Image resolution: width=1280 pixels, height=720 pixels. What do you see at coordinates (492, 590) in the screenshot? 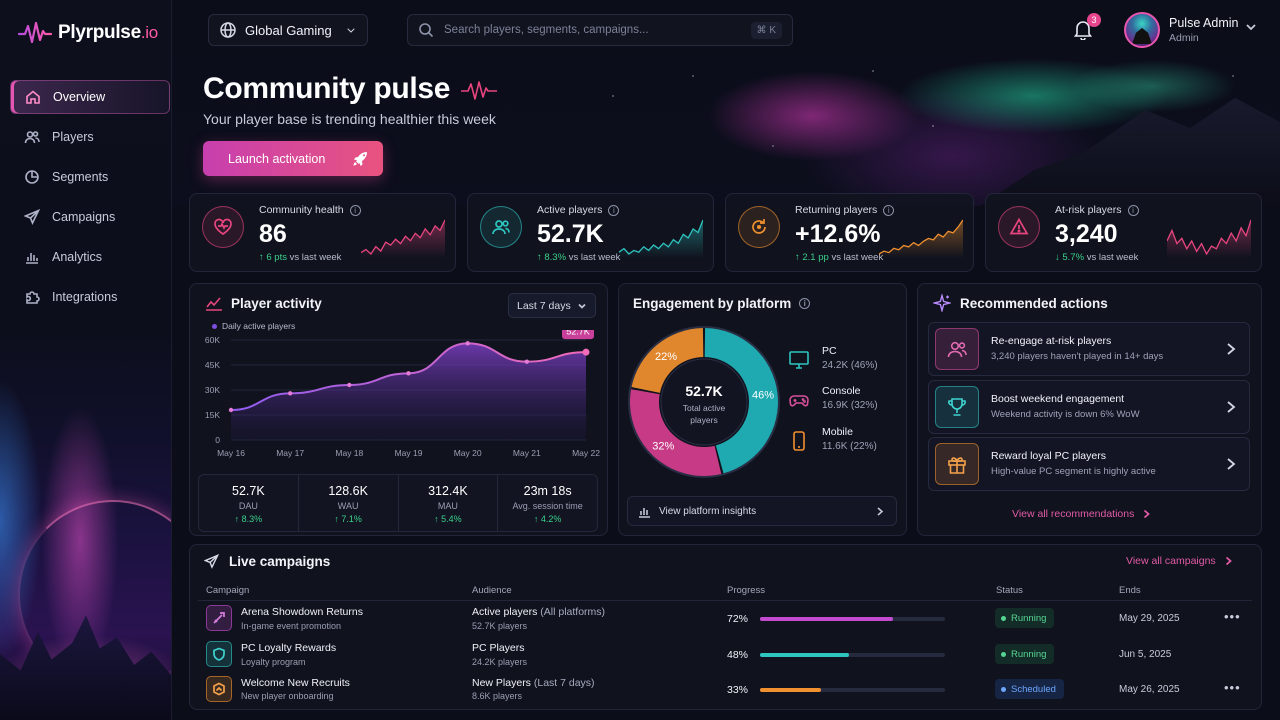
I see `column-header-audience: Audience` at bounding box center [492, 590].